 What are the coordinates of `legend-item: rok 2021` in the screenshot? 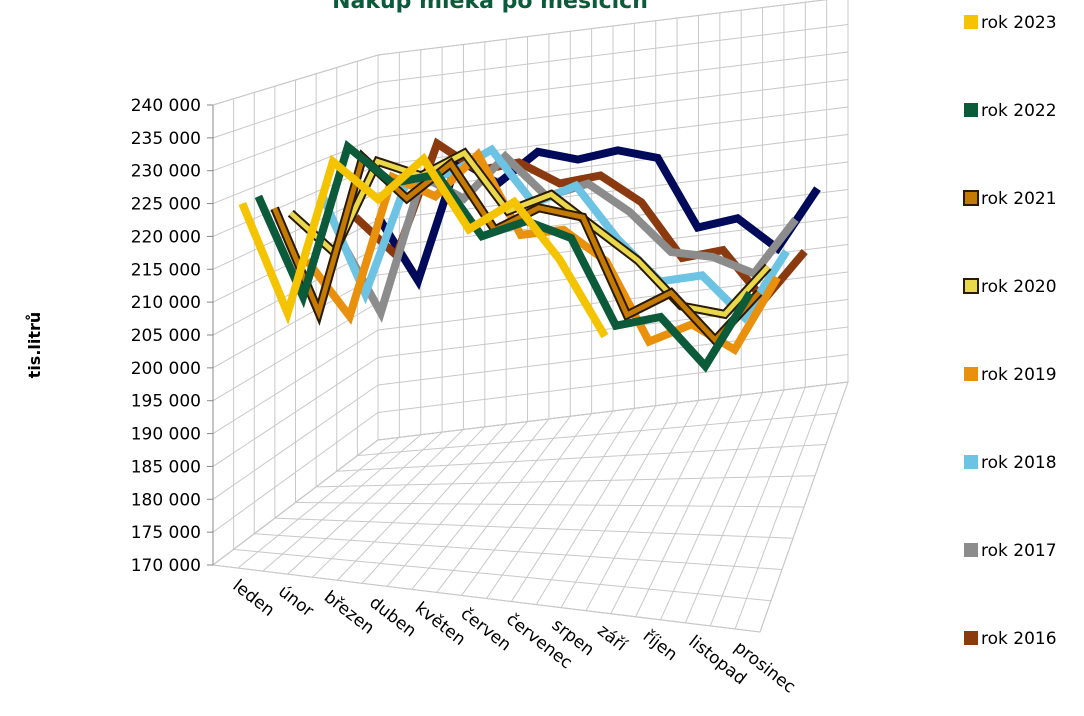 It's located at (1010, 199).